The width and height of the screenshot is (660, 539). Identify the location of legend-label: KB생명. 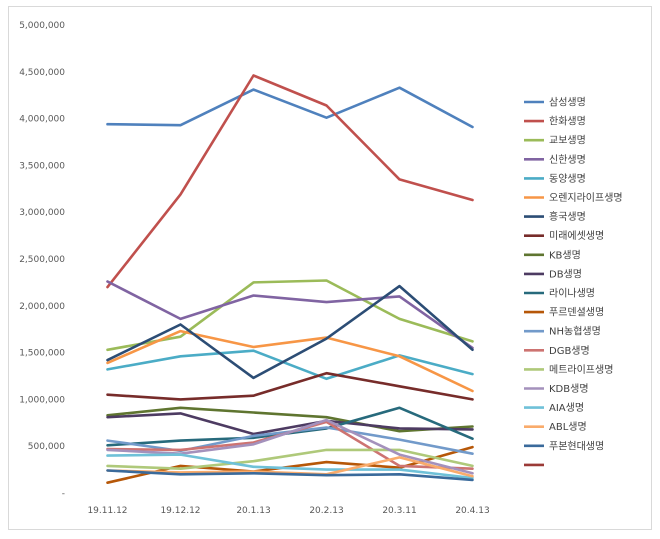
(565, 255).